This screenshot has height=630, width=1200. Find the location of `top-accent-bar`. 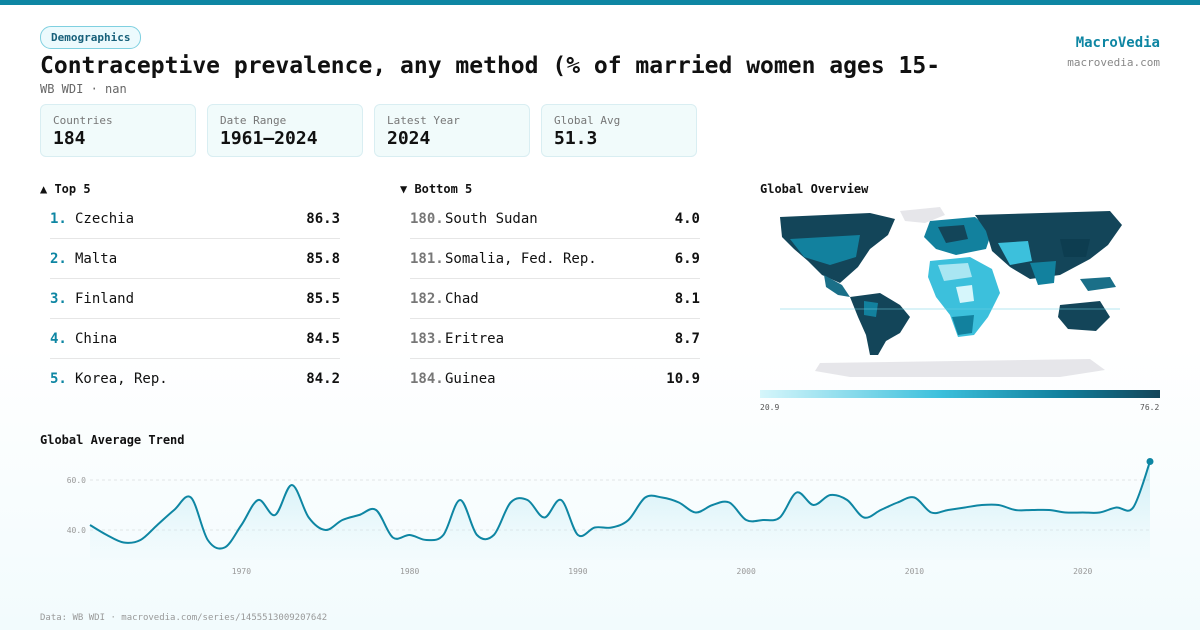

top-accent-bar is located at coordinates (600, 2).